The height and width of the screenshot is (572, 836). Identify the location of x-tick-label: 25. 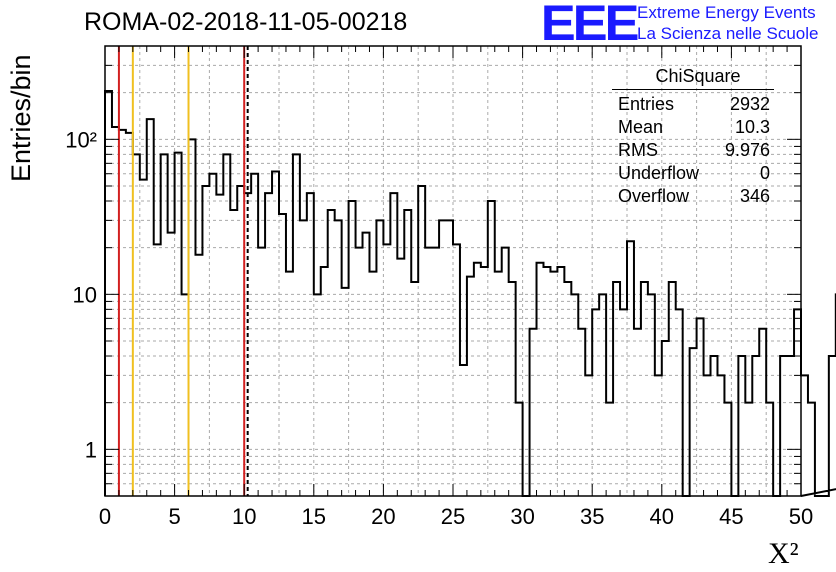
(453, 516).